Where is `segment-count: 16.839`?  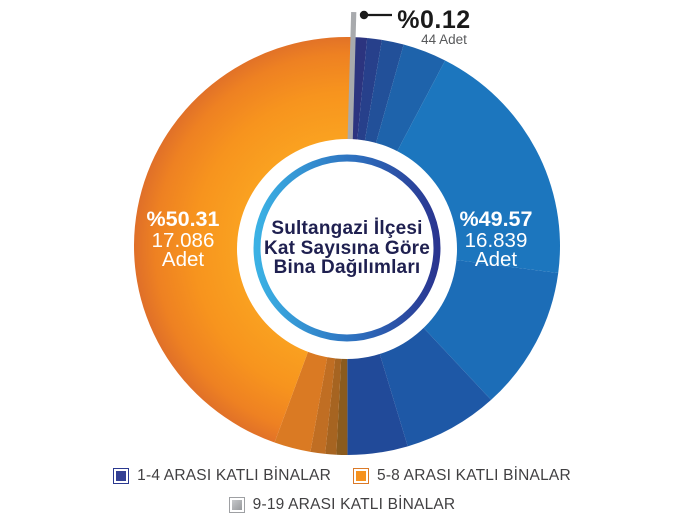 segment-count: 16.839 is located at coordinates (496, 240).